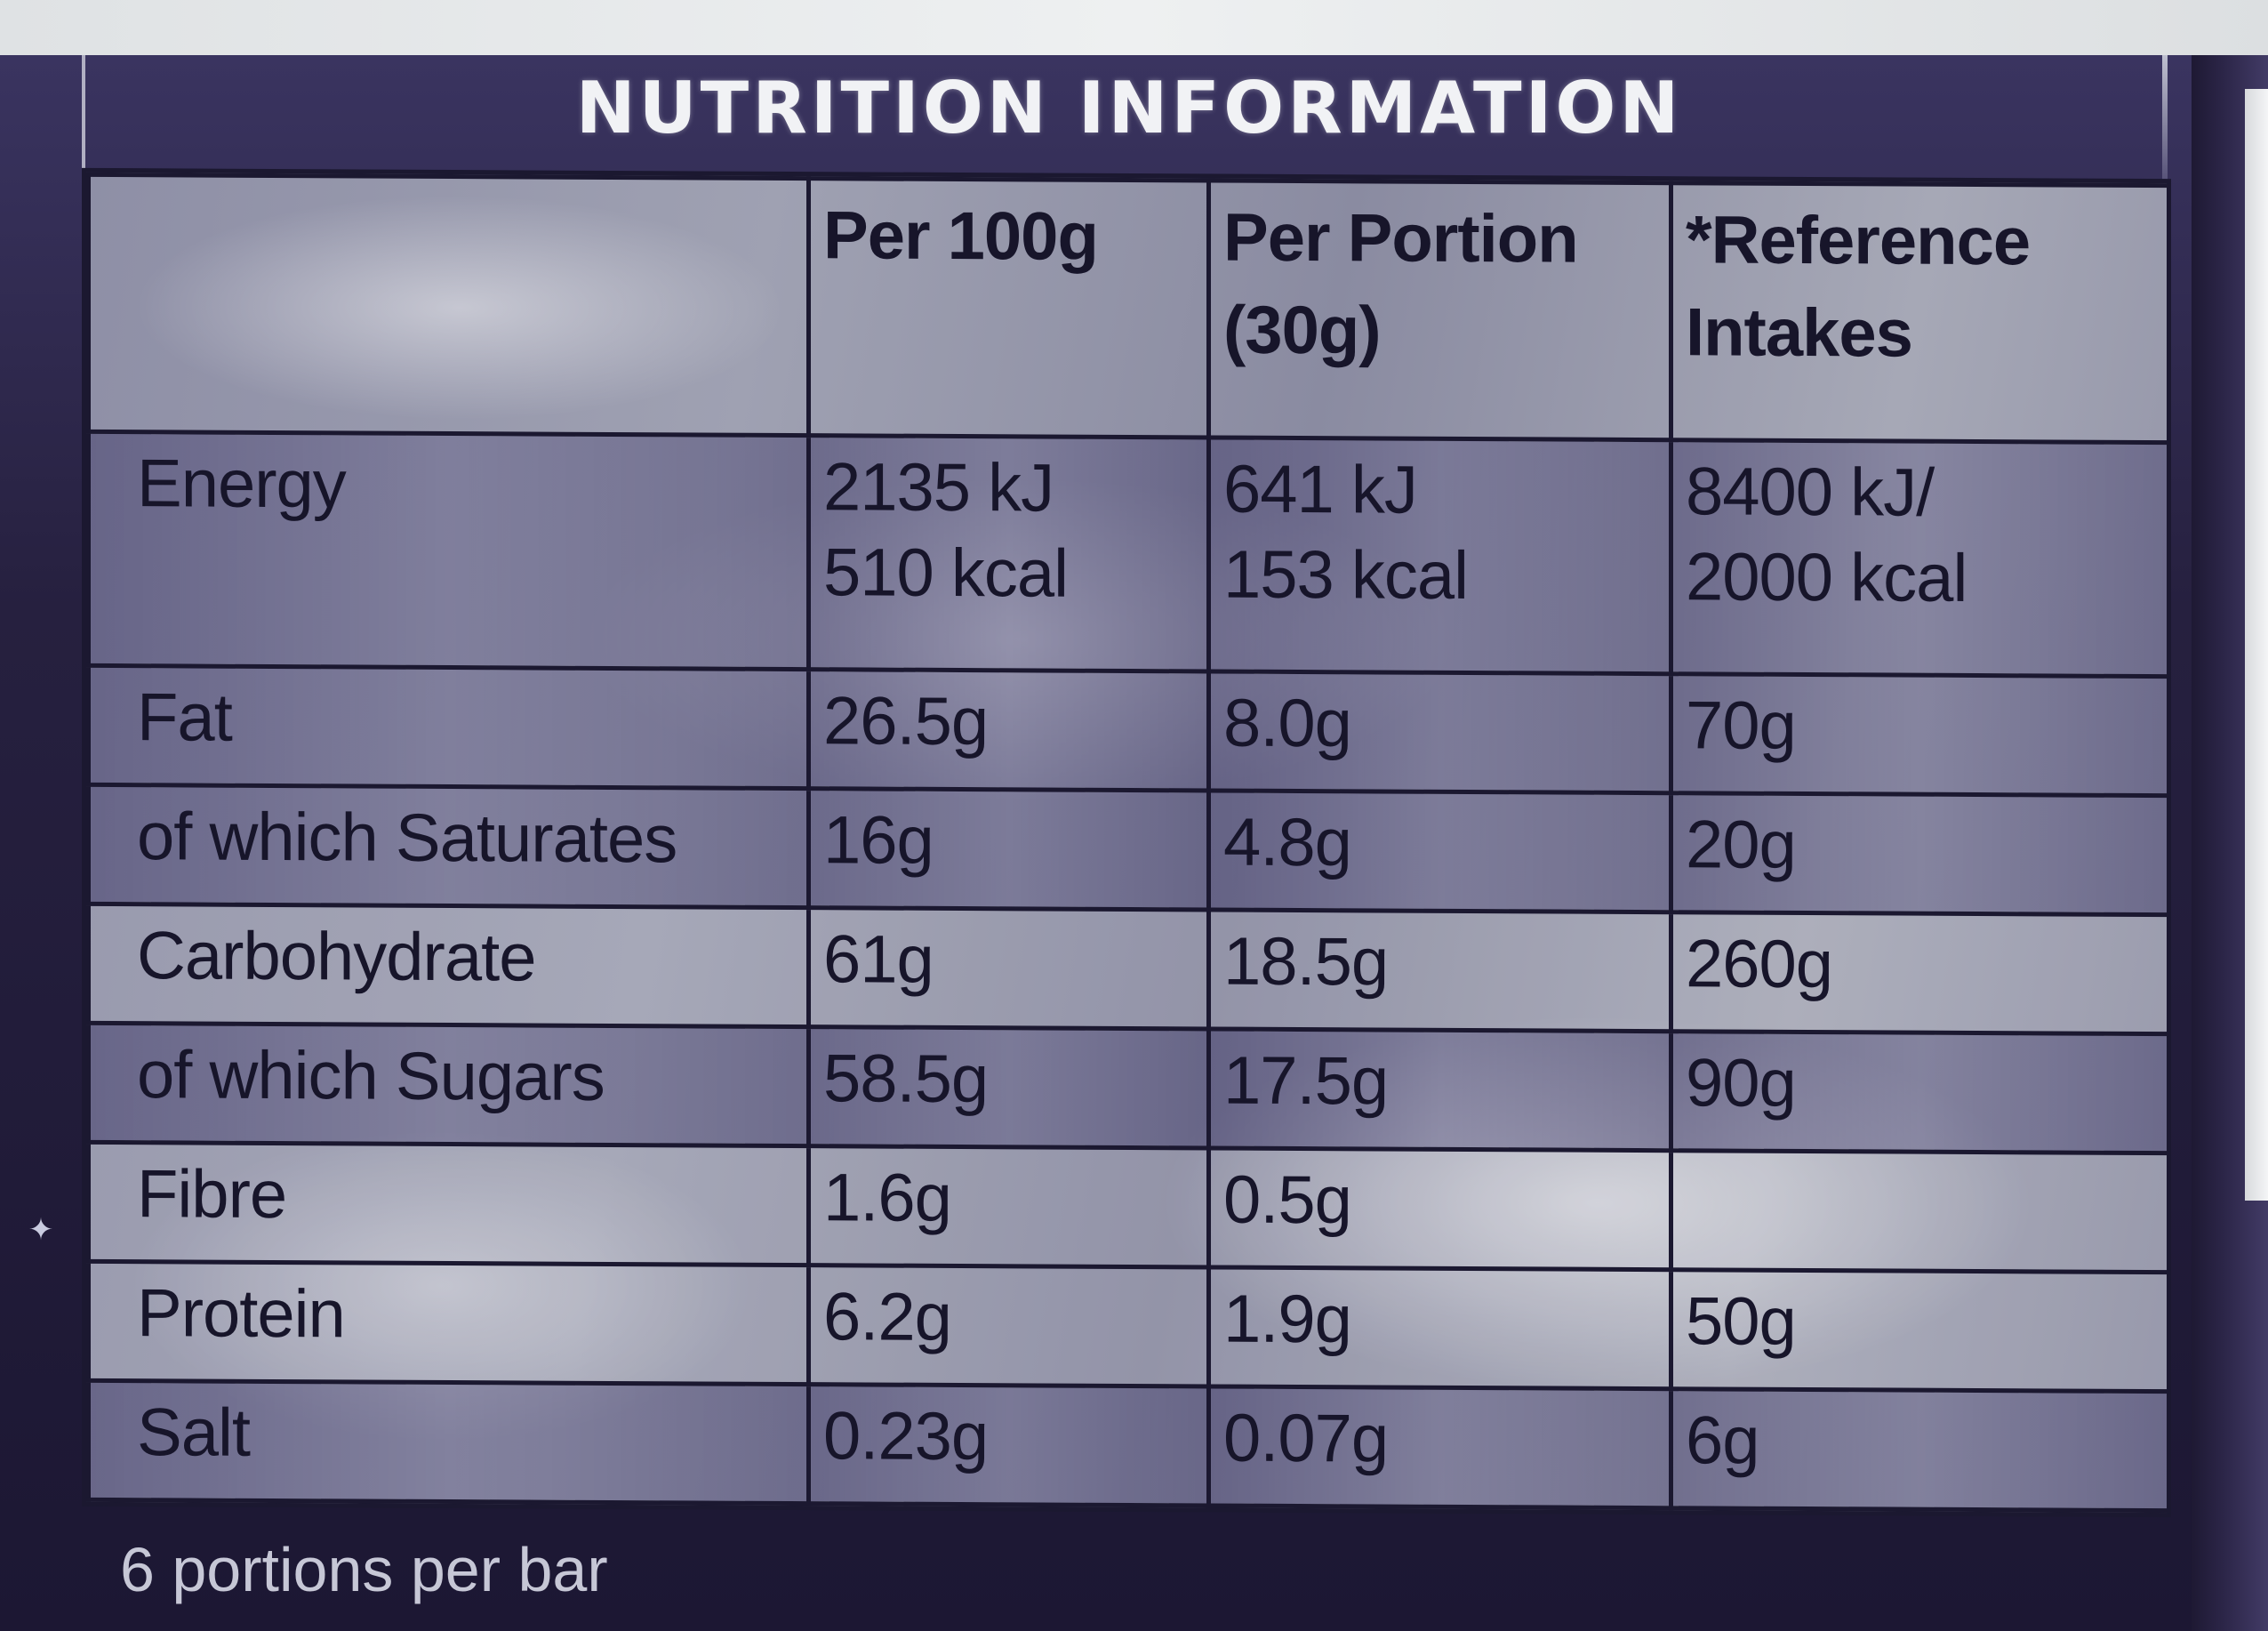  I want to click on header-per-100g-text: Per 100g, so click(960, 236).